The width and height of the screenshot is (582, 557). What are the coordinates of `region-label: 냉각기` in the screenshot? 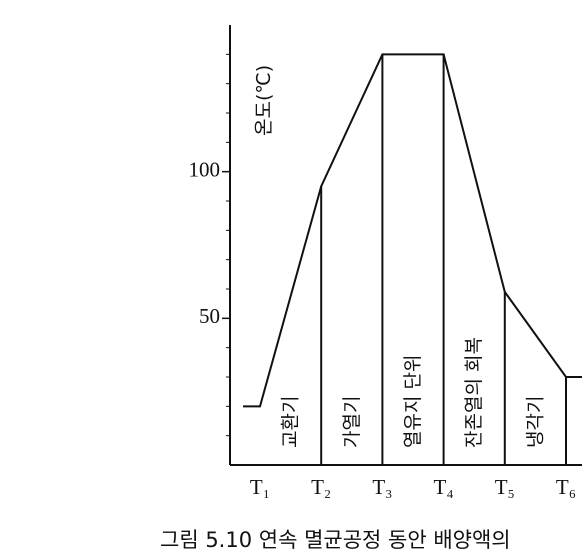 It's located at (535, 422).